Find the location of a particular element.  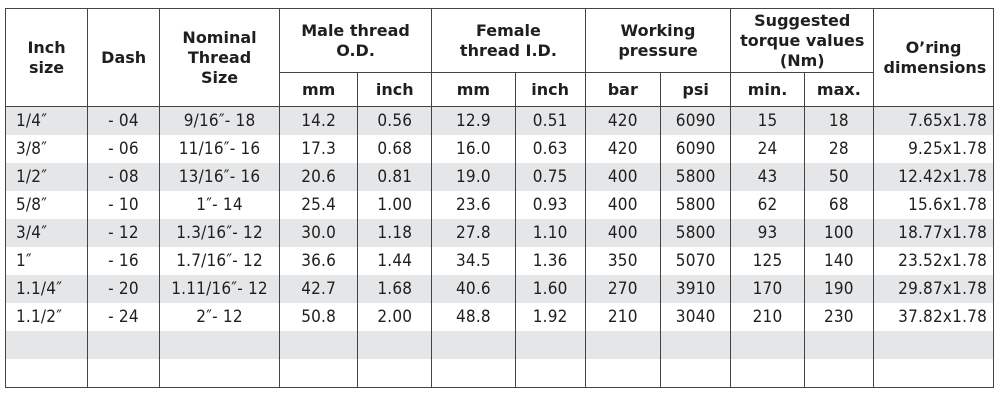

cell-nominal-thread: 13/16″- 16 is located at coordinates (219, 177).